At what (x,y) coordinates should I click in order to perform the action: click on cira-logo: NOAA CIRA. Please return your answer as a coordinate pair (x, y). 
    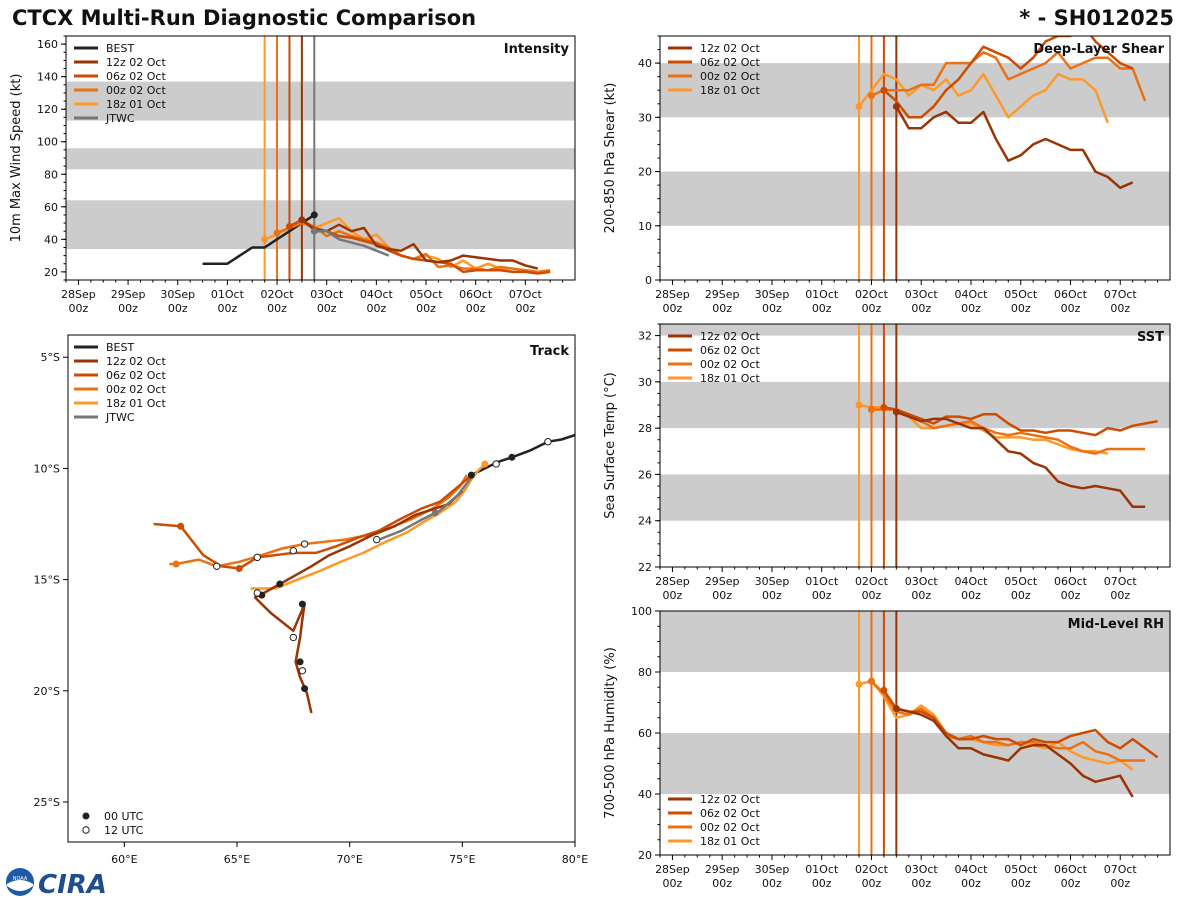
    Looking at the image, I should click on (56, 883).